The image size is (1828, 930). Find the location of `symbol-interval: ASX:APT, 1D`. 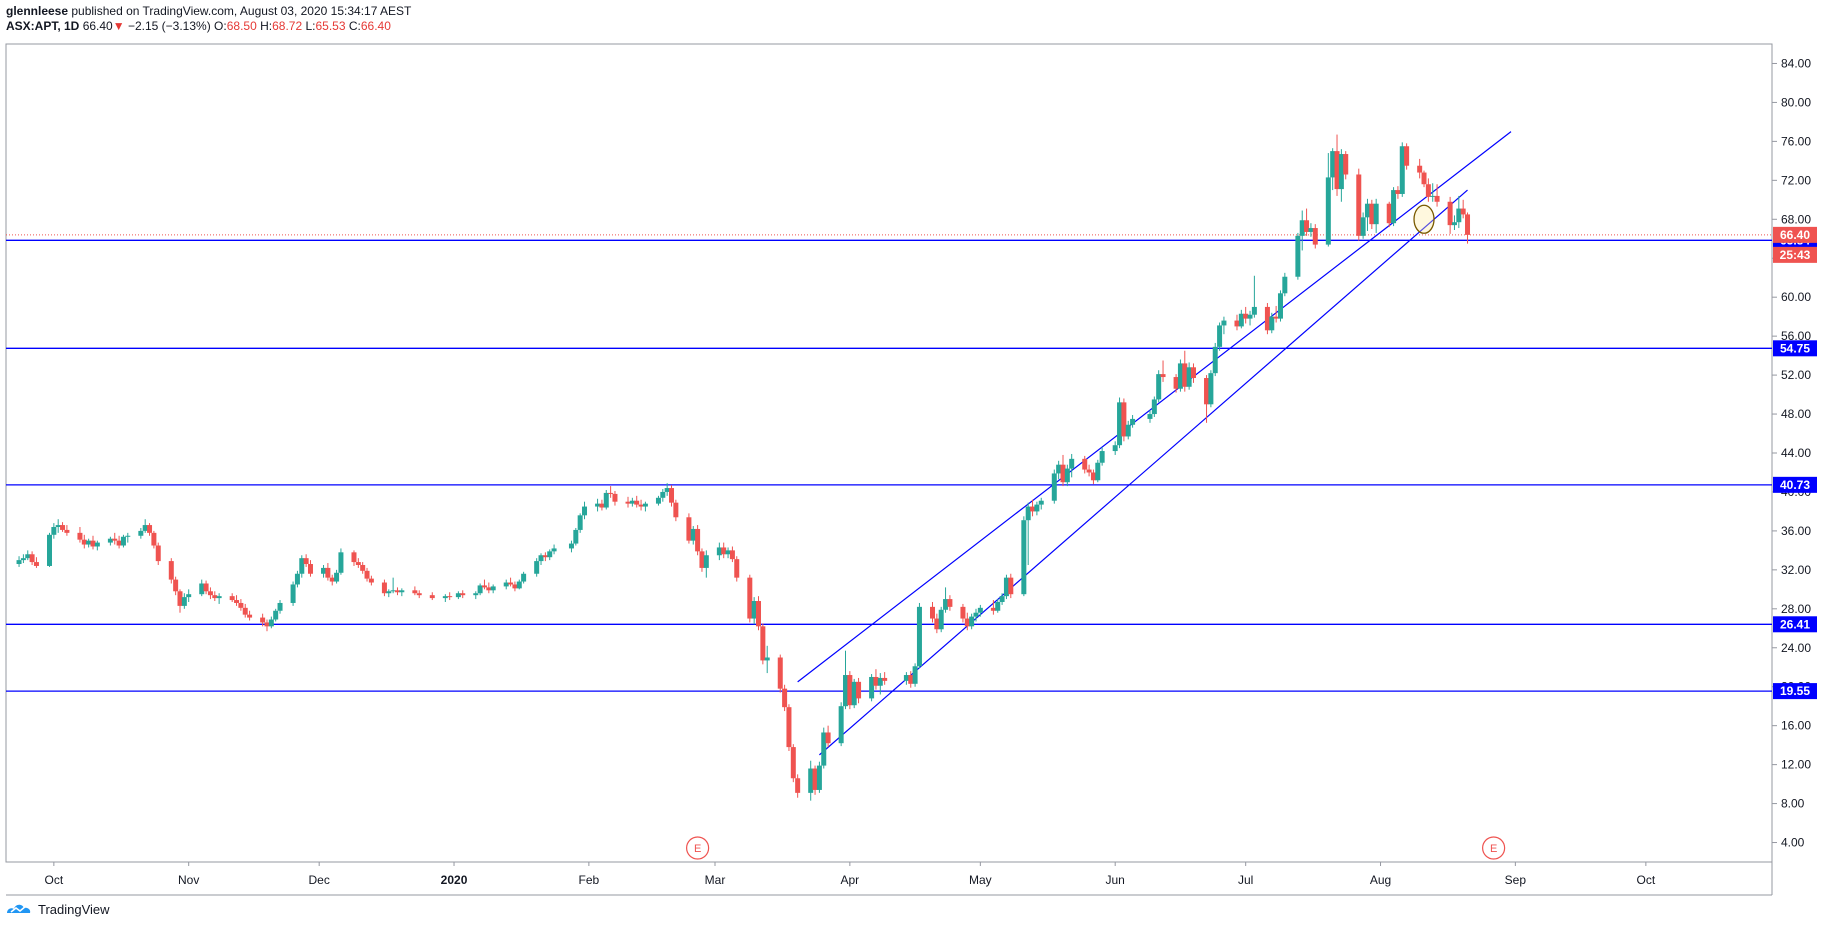

symbol-interval: ASX:APT, 1D is located at coordinates (43, 26).